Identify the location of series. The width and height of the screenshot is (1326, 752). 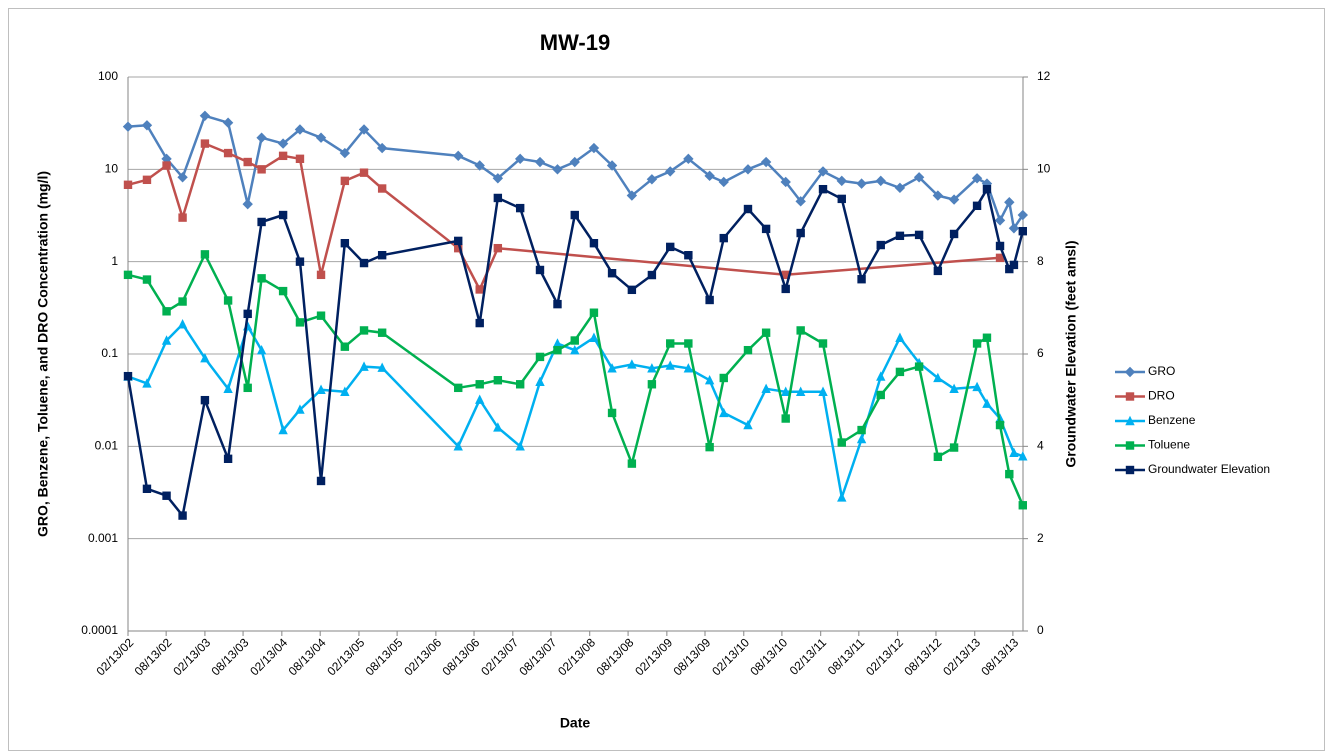
(564, 216).